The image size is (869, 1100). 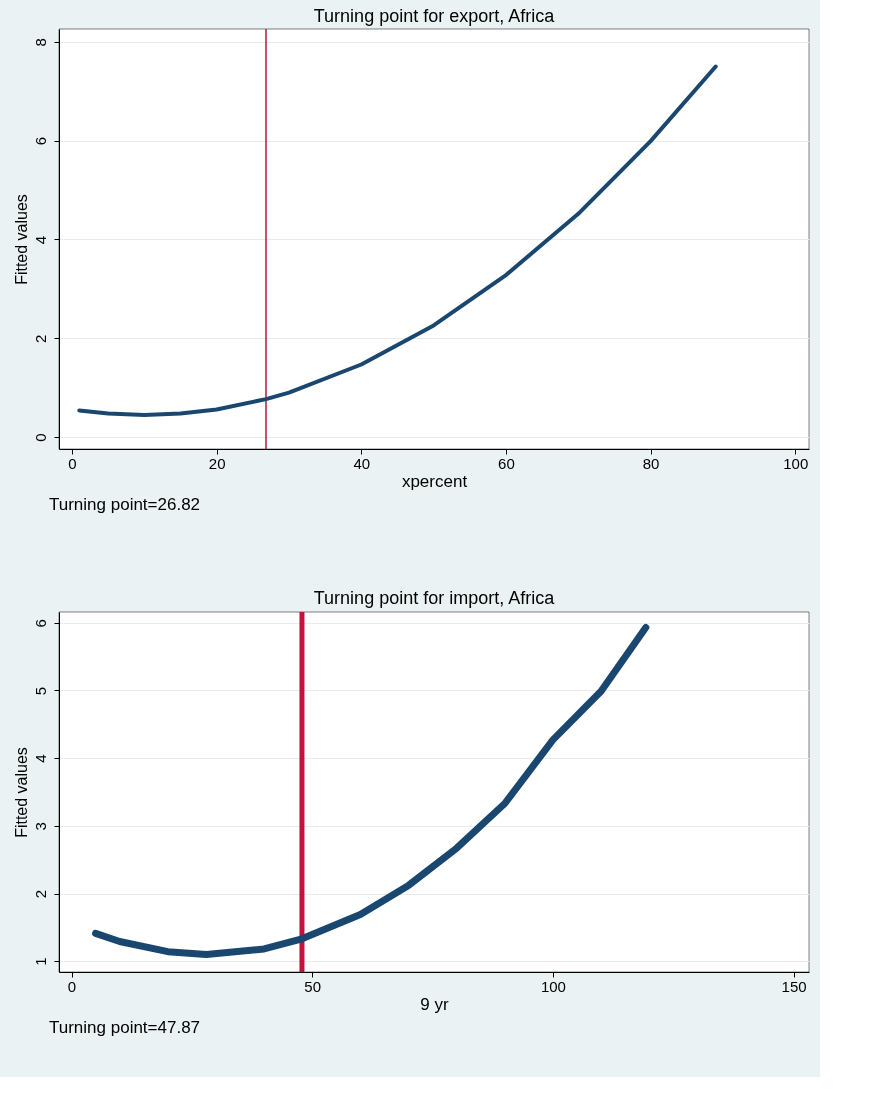 What do you see at coordinates (434, 481) in the screenshot?
I see `x-axis-title: xpercent` at bounding box center [434, 481].